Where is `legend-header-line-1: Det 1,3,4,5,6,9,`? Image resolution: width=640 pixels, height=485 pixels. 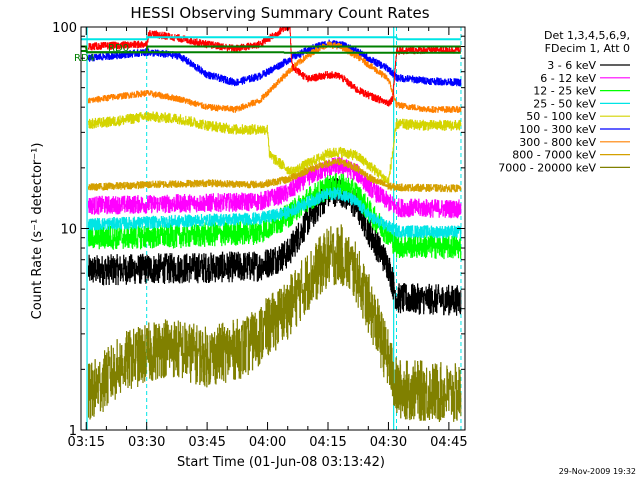 legend-header-line-1: Det 1,3,4,5,6,9, is located at coordinates (587, 35).